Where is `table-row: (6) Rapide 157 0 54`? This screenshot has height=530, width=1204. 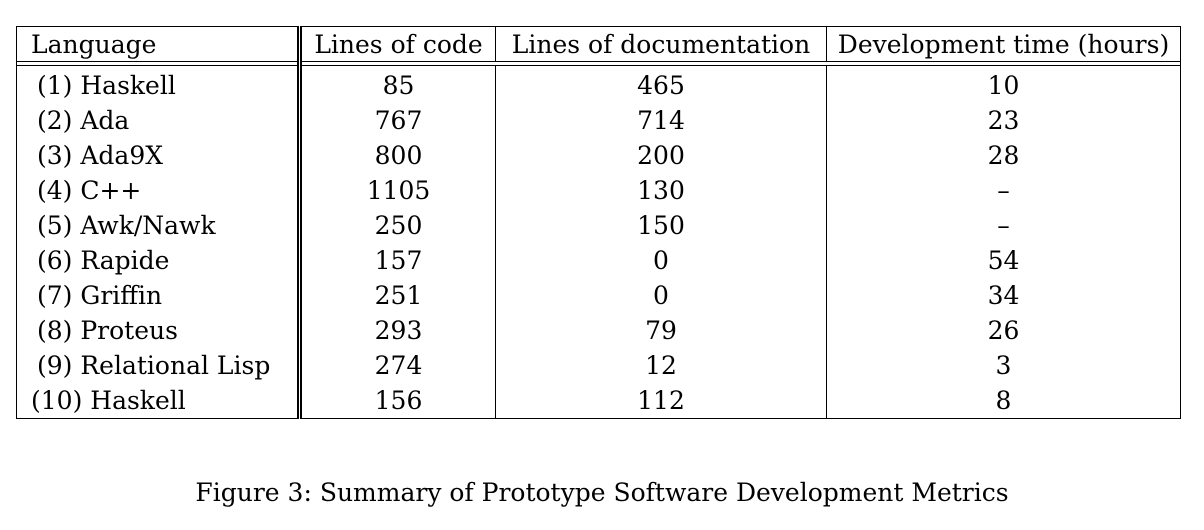
table-row: (6) Rapide 157 0 54 is located at coordinates (598, 260).